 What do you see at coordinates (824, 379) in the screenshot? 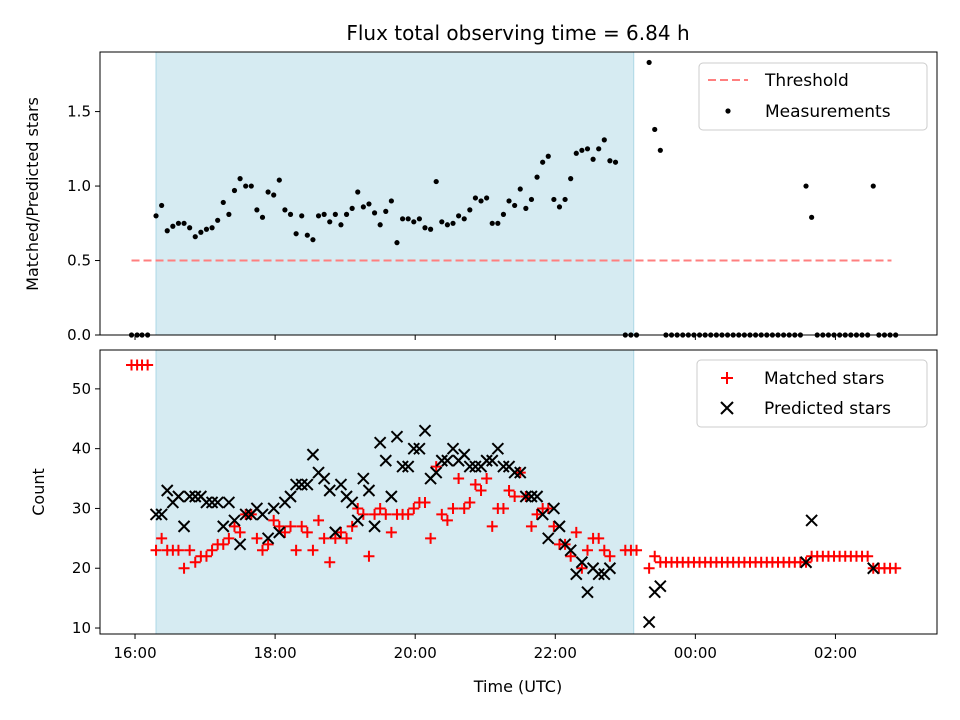
I see `legend-matched-label: Matched stars` at bounding box center [824, 379].